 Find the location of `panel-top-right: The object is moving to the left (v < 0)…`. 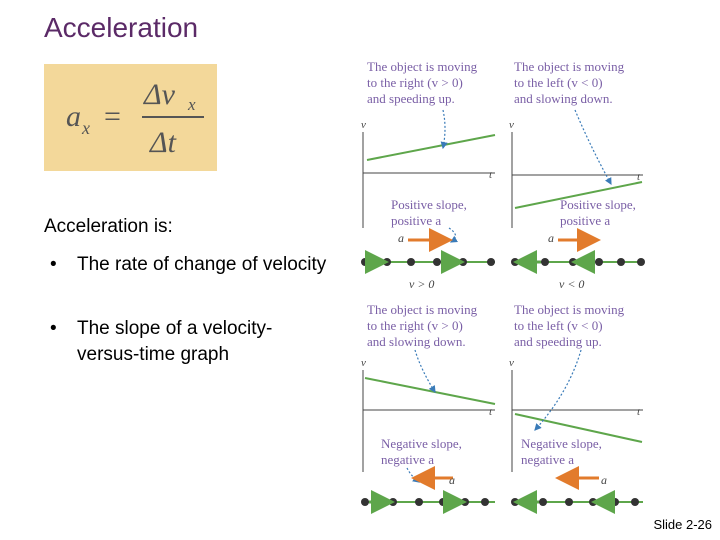

panel-top-right: The object is moving to the left (v < 0)… is located at coordinates (576, 155).